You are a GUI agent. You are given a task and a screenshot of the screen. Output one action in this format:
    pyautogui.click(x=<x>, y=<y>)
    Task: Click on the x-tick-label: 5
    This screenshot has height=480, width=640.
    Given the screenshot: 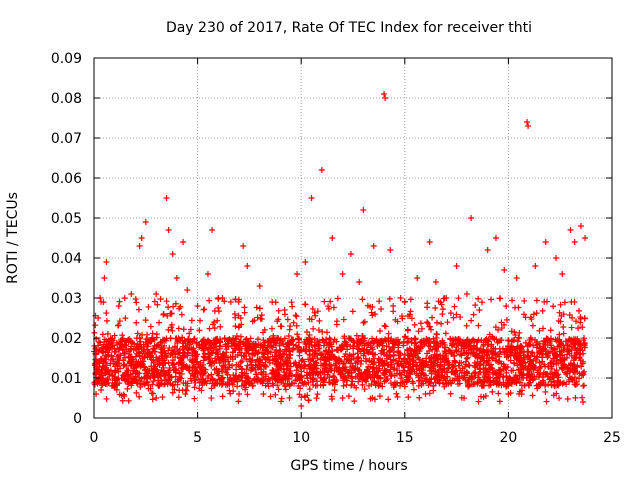 What is the action you would take?
    pyautogui.click(x=197, y=438)
    